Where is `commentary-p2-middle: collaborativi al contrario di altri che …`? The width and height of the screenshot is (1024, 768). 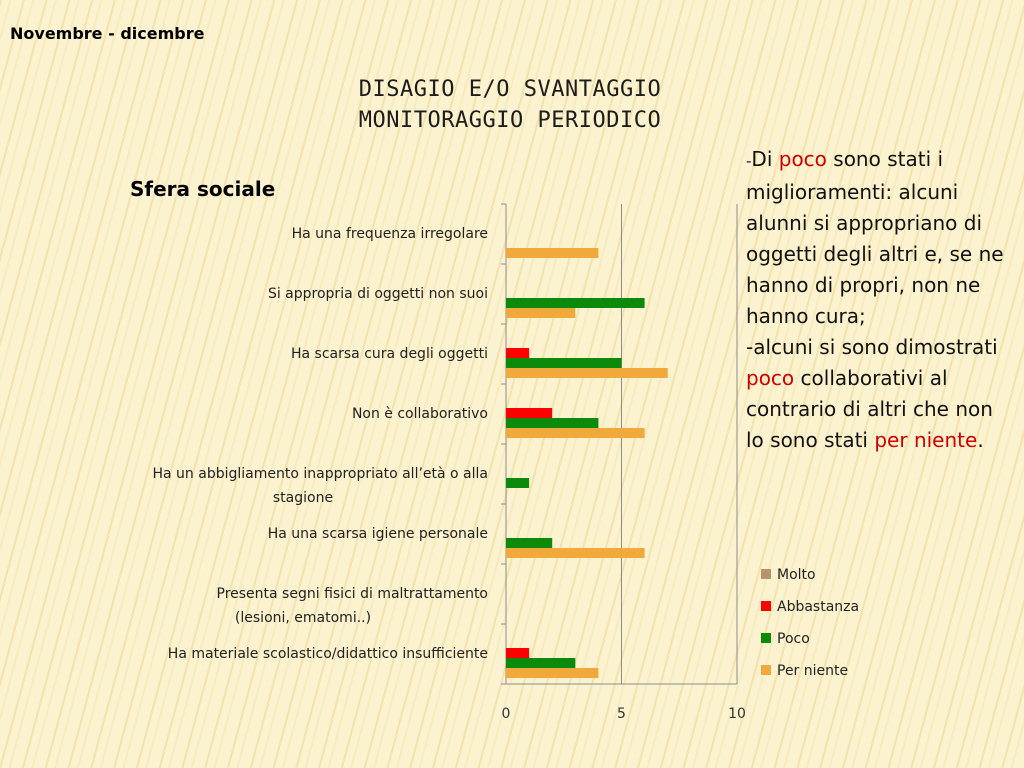 commentary-p2-middle: collaborativi al contrario di altri che … is located at coordinates (869, 409).